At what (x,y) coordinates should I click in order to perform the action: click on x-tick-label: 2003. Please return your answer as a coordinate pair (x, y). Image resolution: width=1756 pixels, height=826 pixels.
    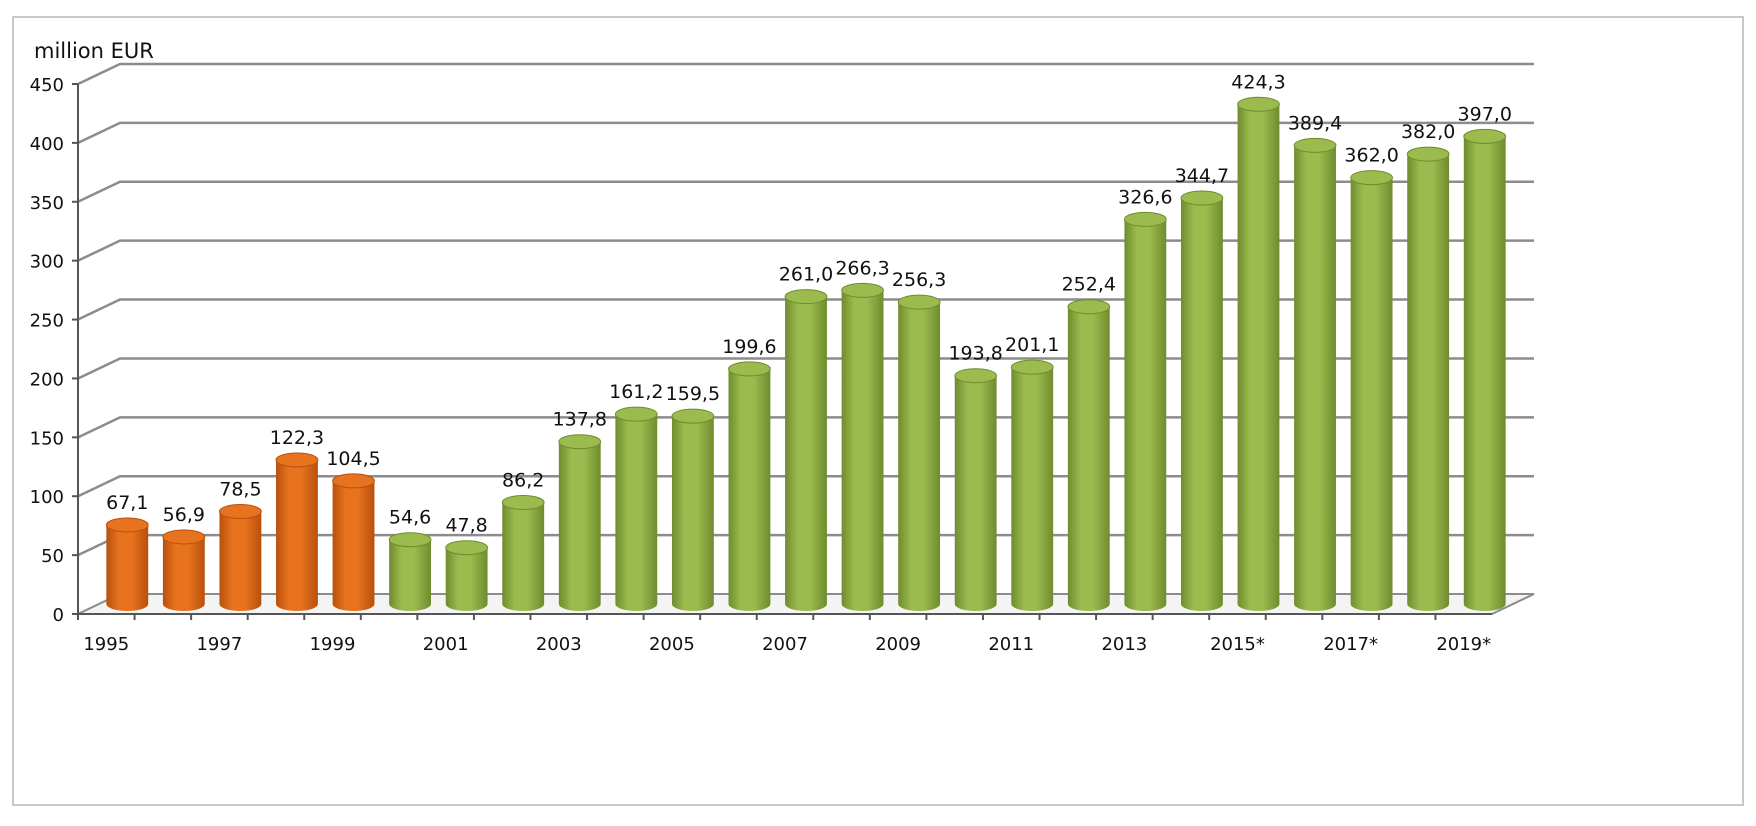
    Looking at the image, I should click on (559, 644).